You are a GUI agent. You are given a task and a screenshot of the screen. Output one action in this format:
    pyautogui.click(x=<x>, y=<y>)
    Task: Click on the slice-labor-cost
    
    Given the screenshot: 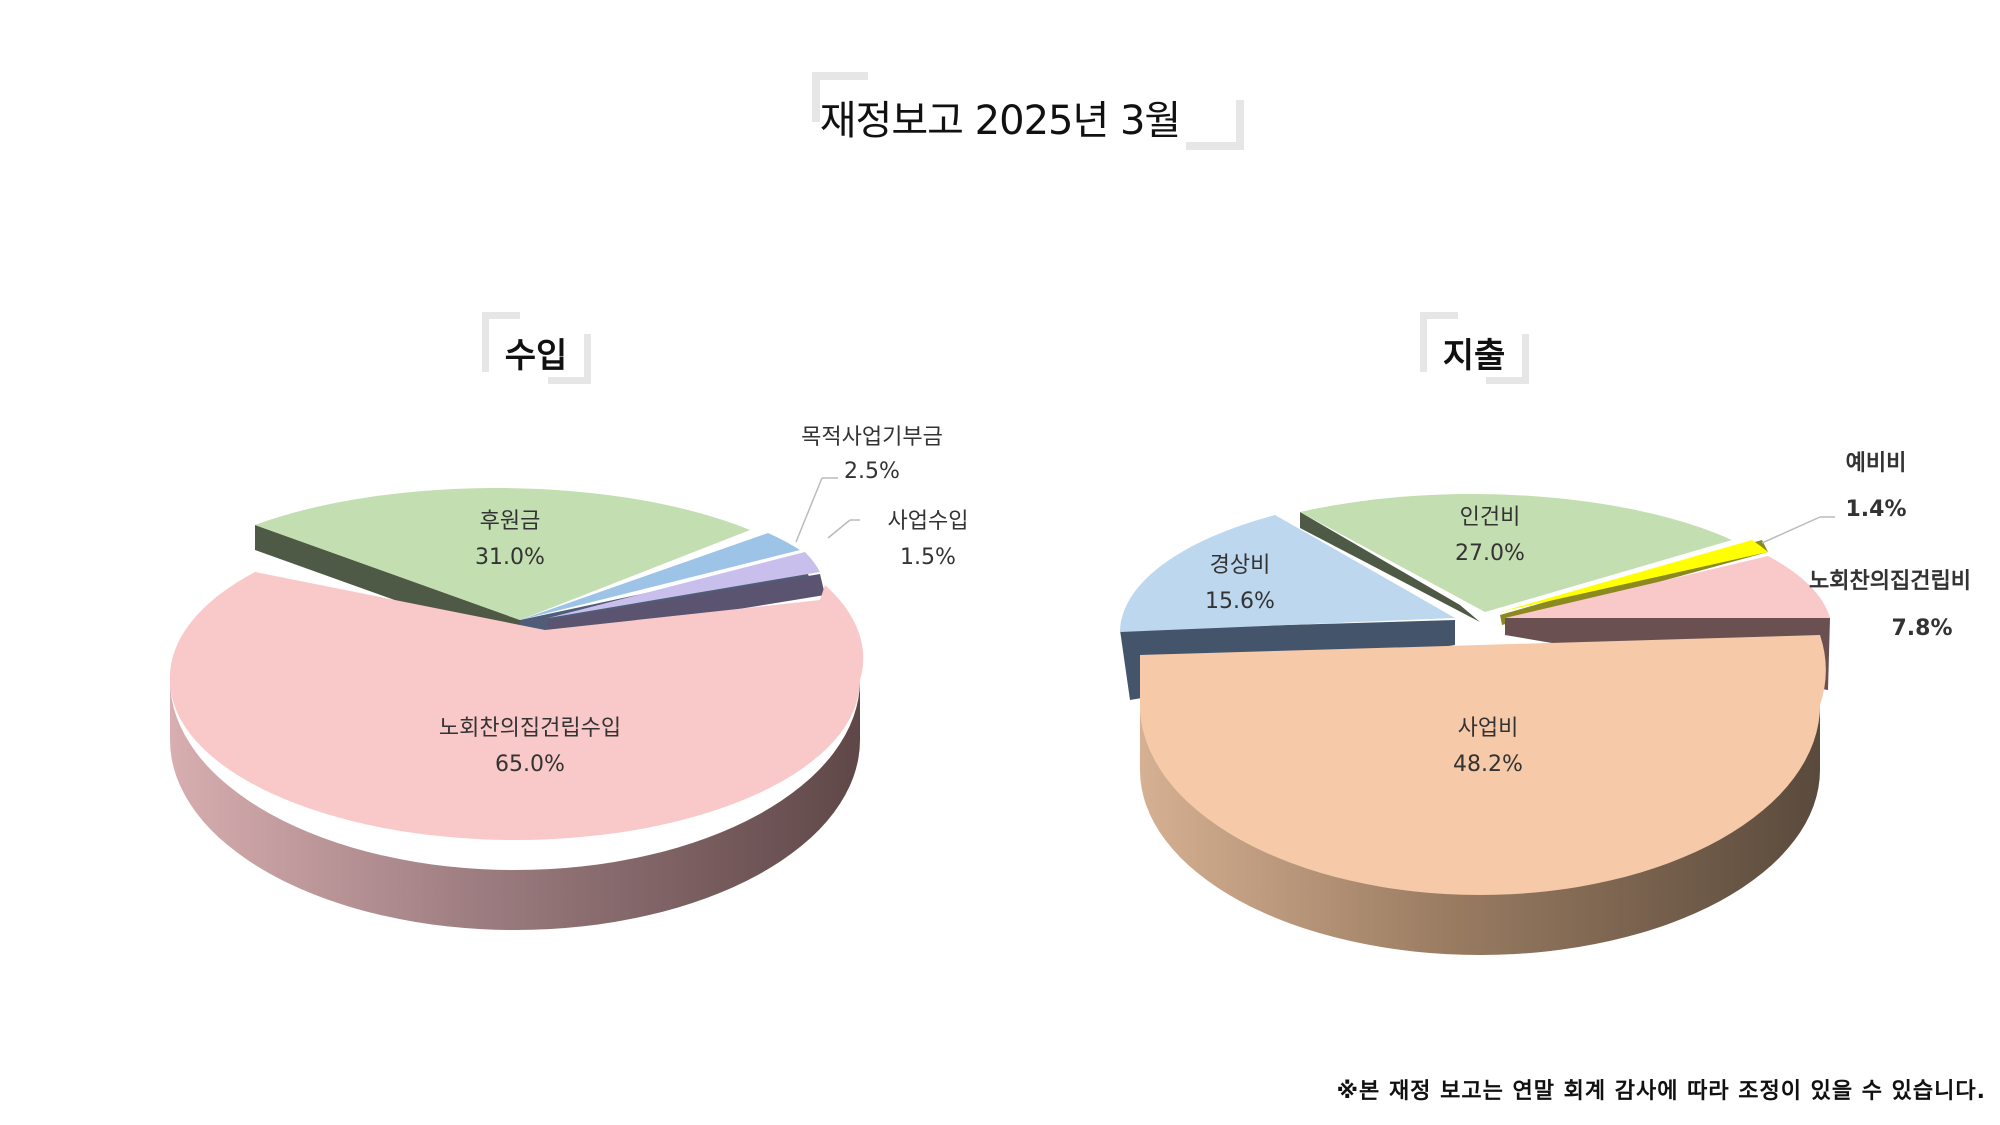 What is the action you would take?
    pyautogui.click(x=1516, y=553)
    